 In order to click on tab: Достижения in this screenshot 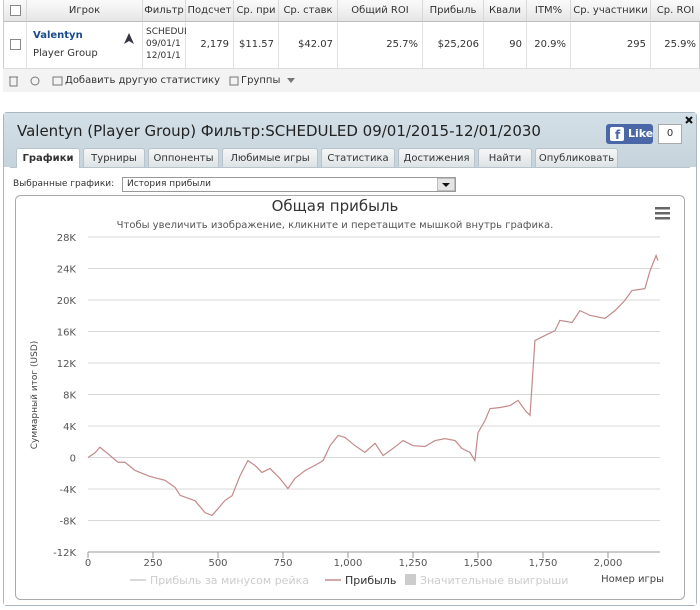, I will do `click(436, 157)`.